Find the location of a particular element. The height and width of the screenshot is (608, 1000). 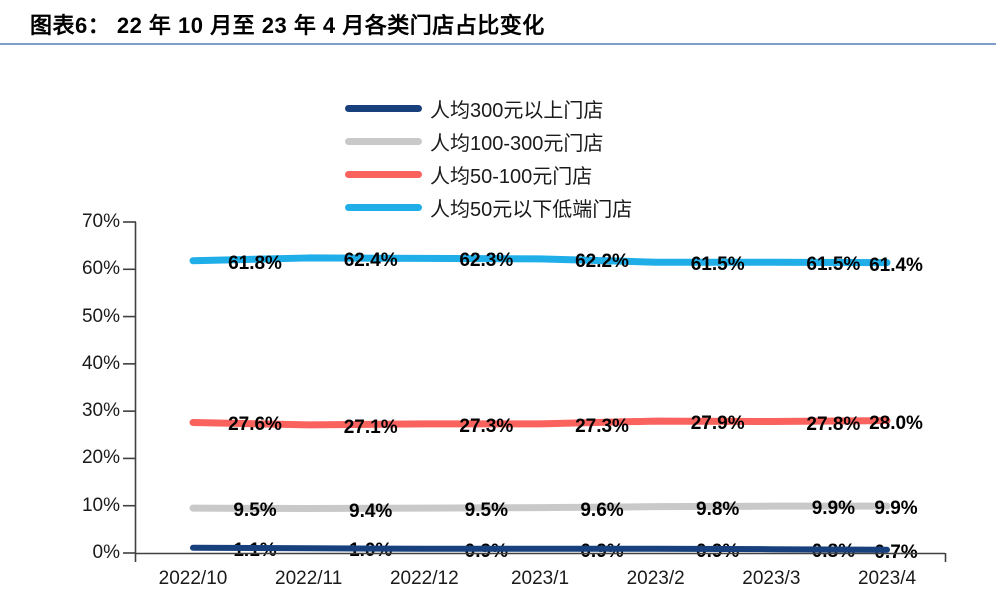

data-label: 62.2% is located at coordinates (602, 261).